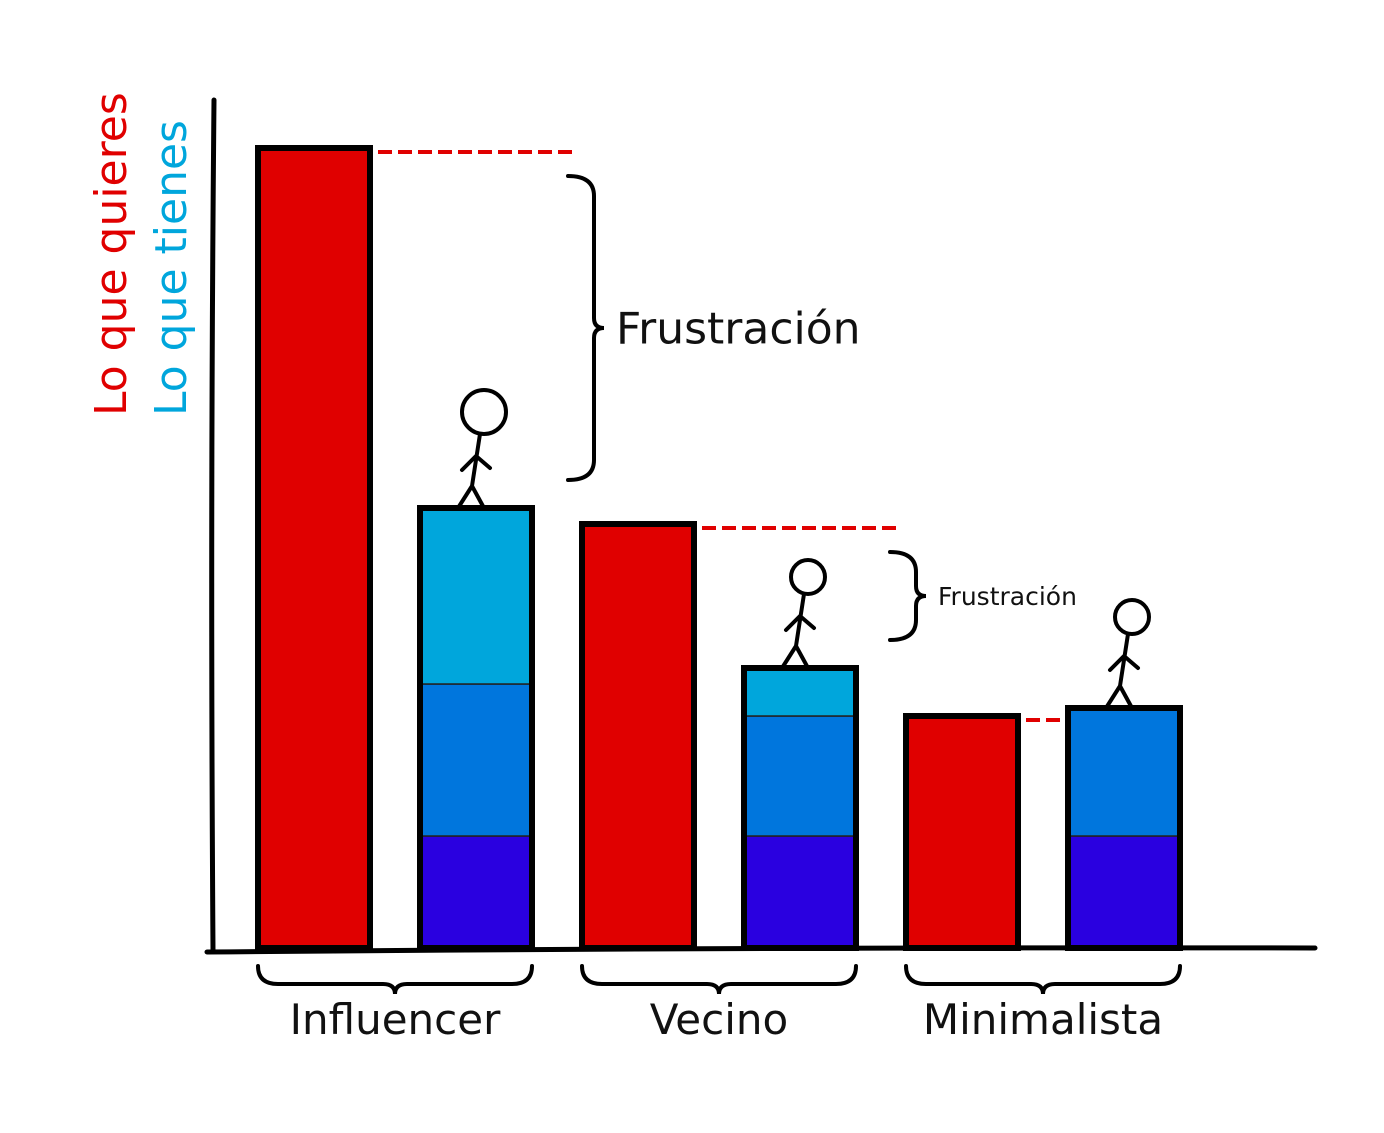 Image resolution: width=1384 pixels, height=1133 pixels. What do you see at coordinates (1007, 596) in the screenshot?
I see `frustration-label-vecino: Frustración` at bounding box center [1007, 596].